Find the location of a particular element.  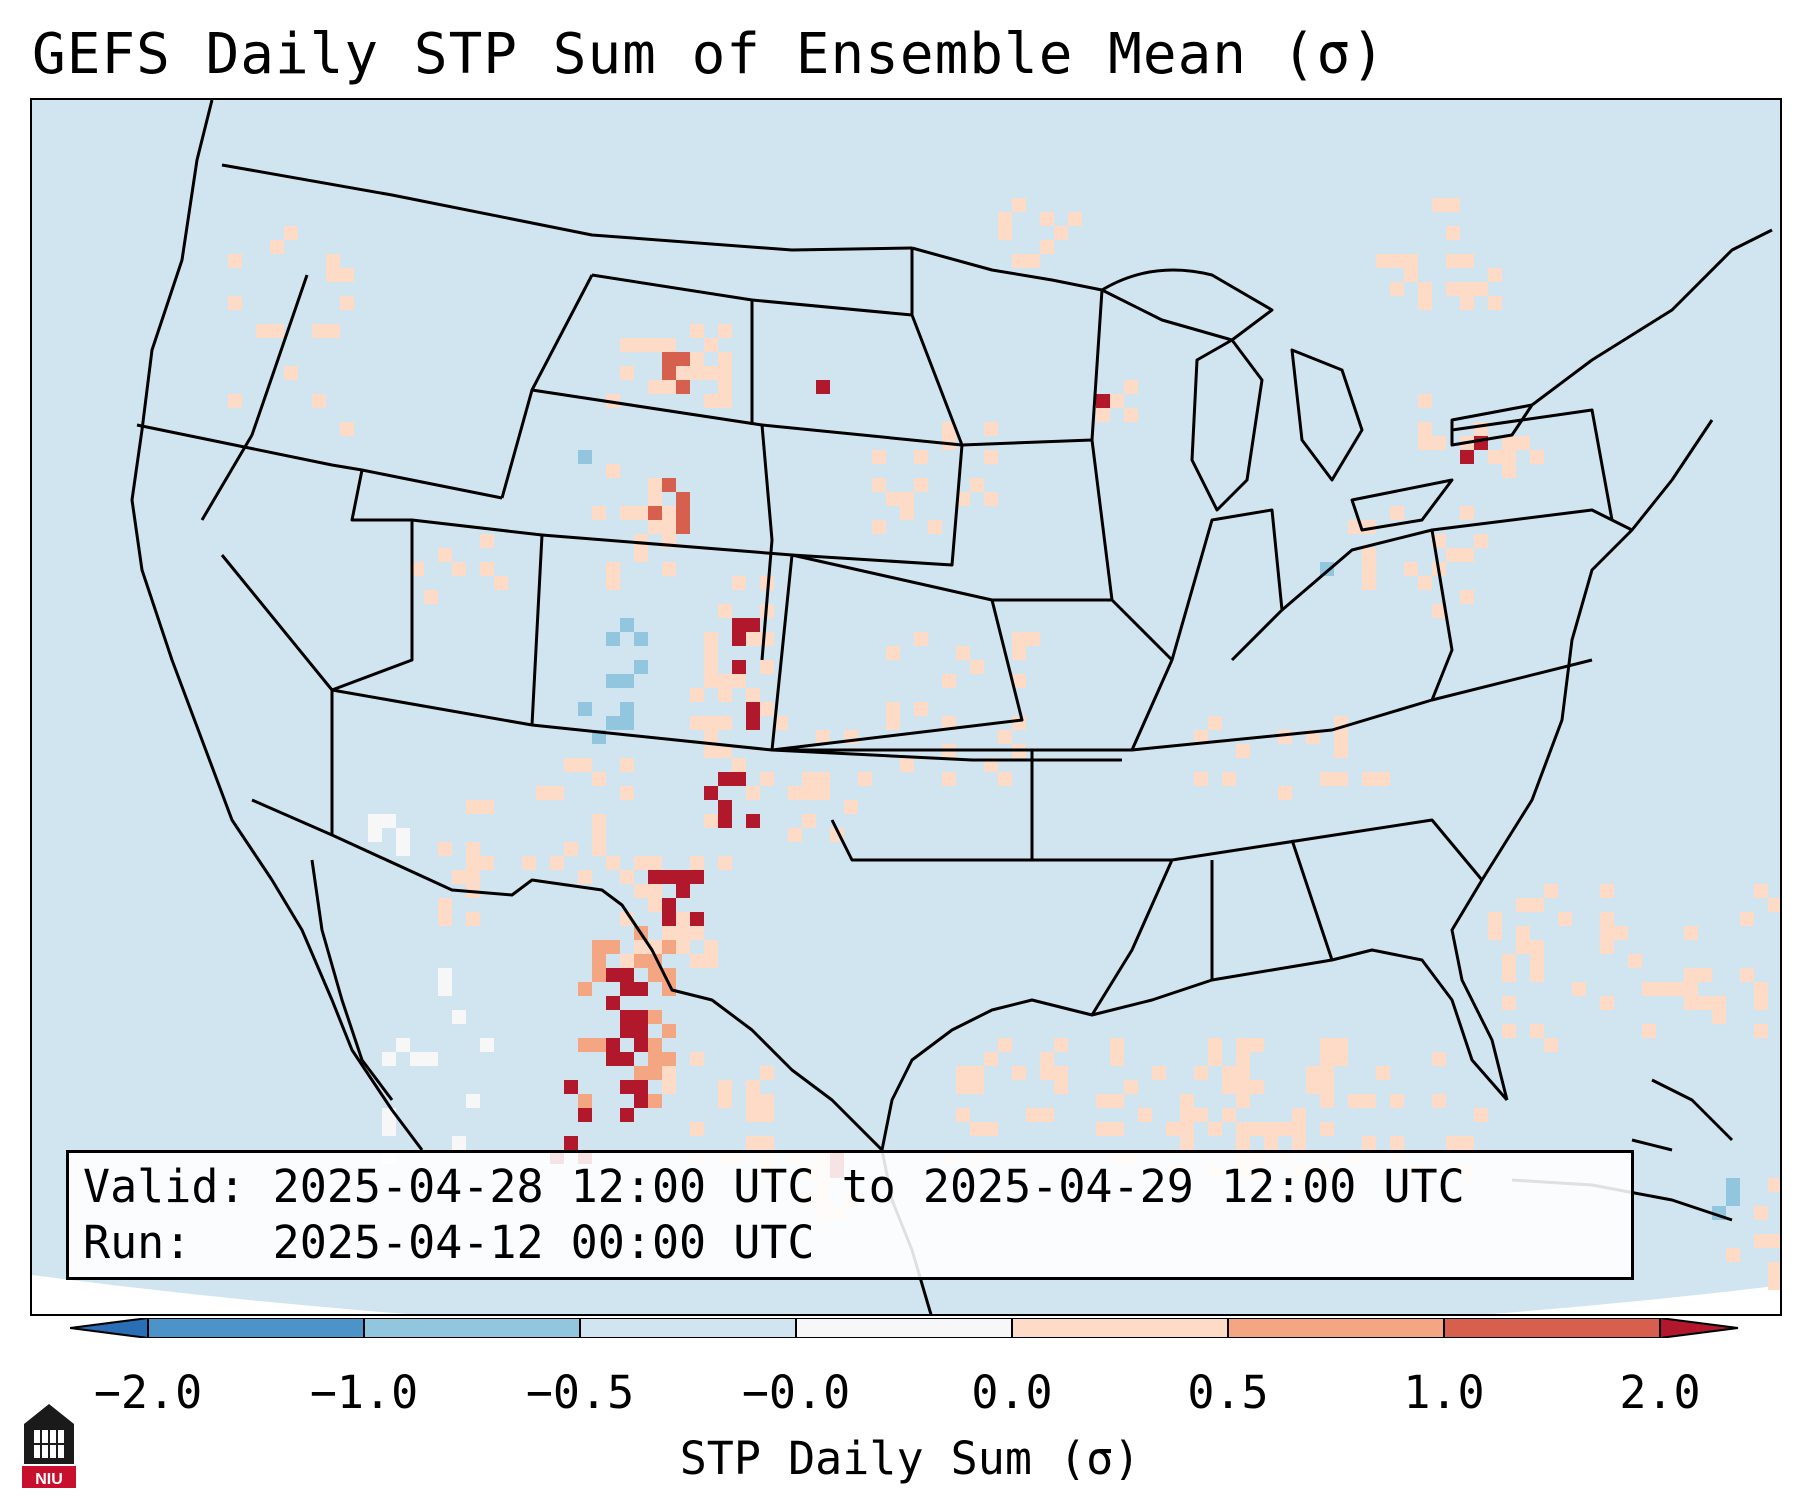

lake-ontario is located at coordinates (1492, 425).